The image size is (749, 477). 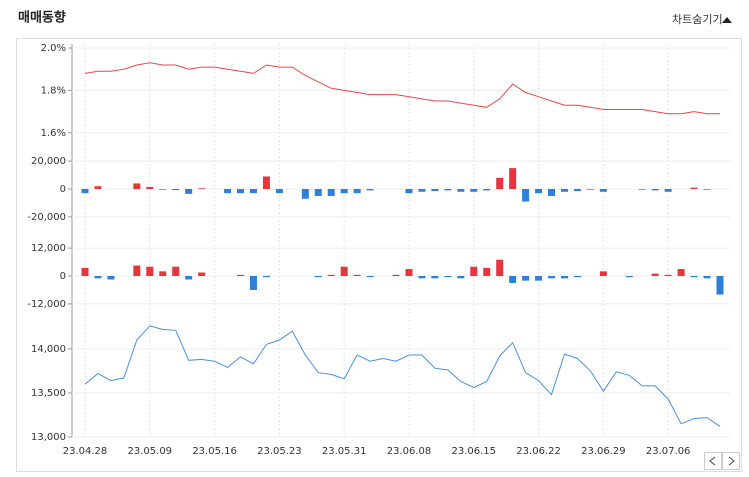 I want to click on title: 매매동향, so click(x=42, y=18).